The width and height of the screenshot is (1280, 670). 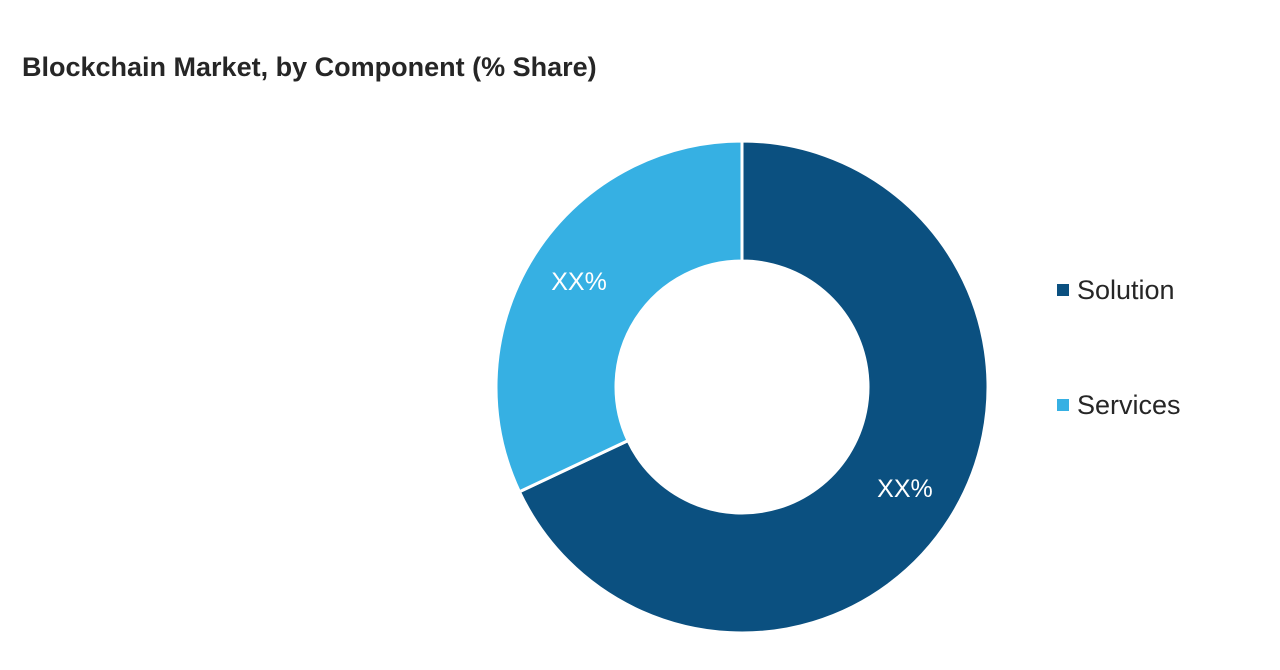 I want to click on slice-label-services: XX%, so click(x=579, y=282).